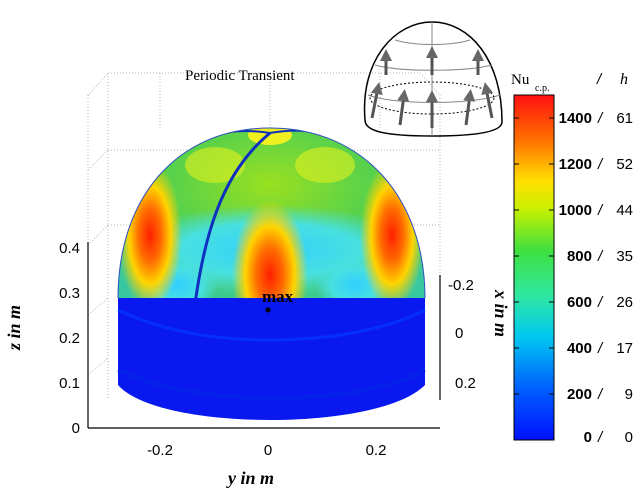  Describe the element at coordinates (69, 293) in the screenshot. I see `z-tick-label: 0.3` at that location.